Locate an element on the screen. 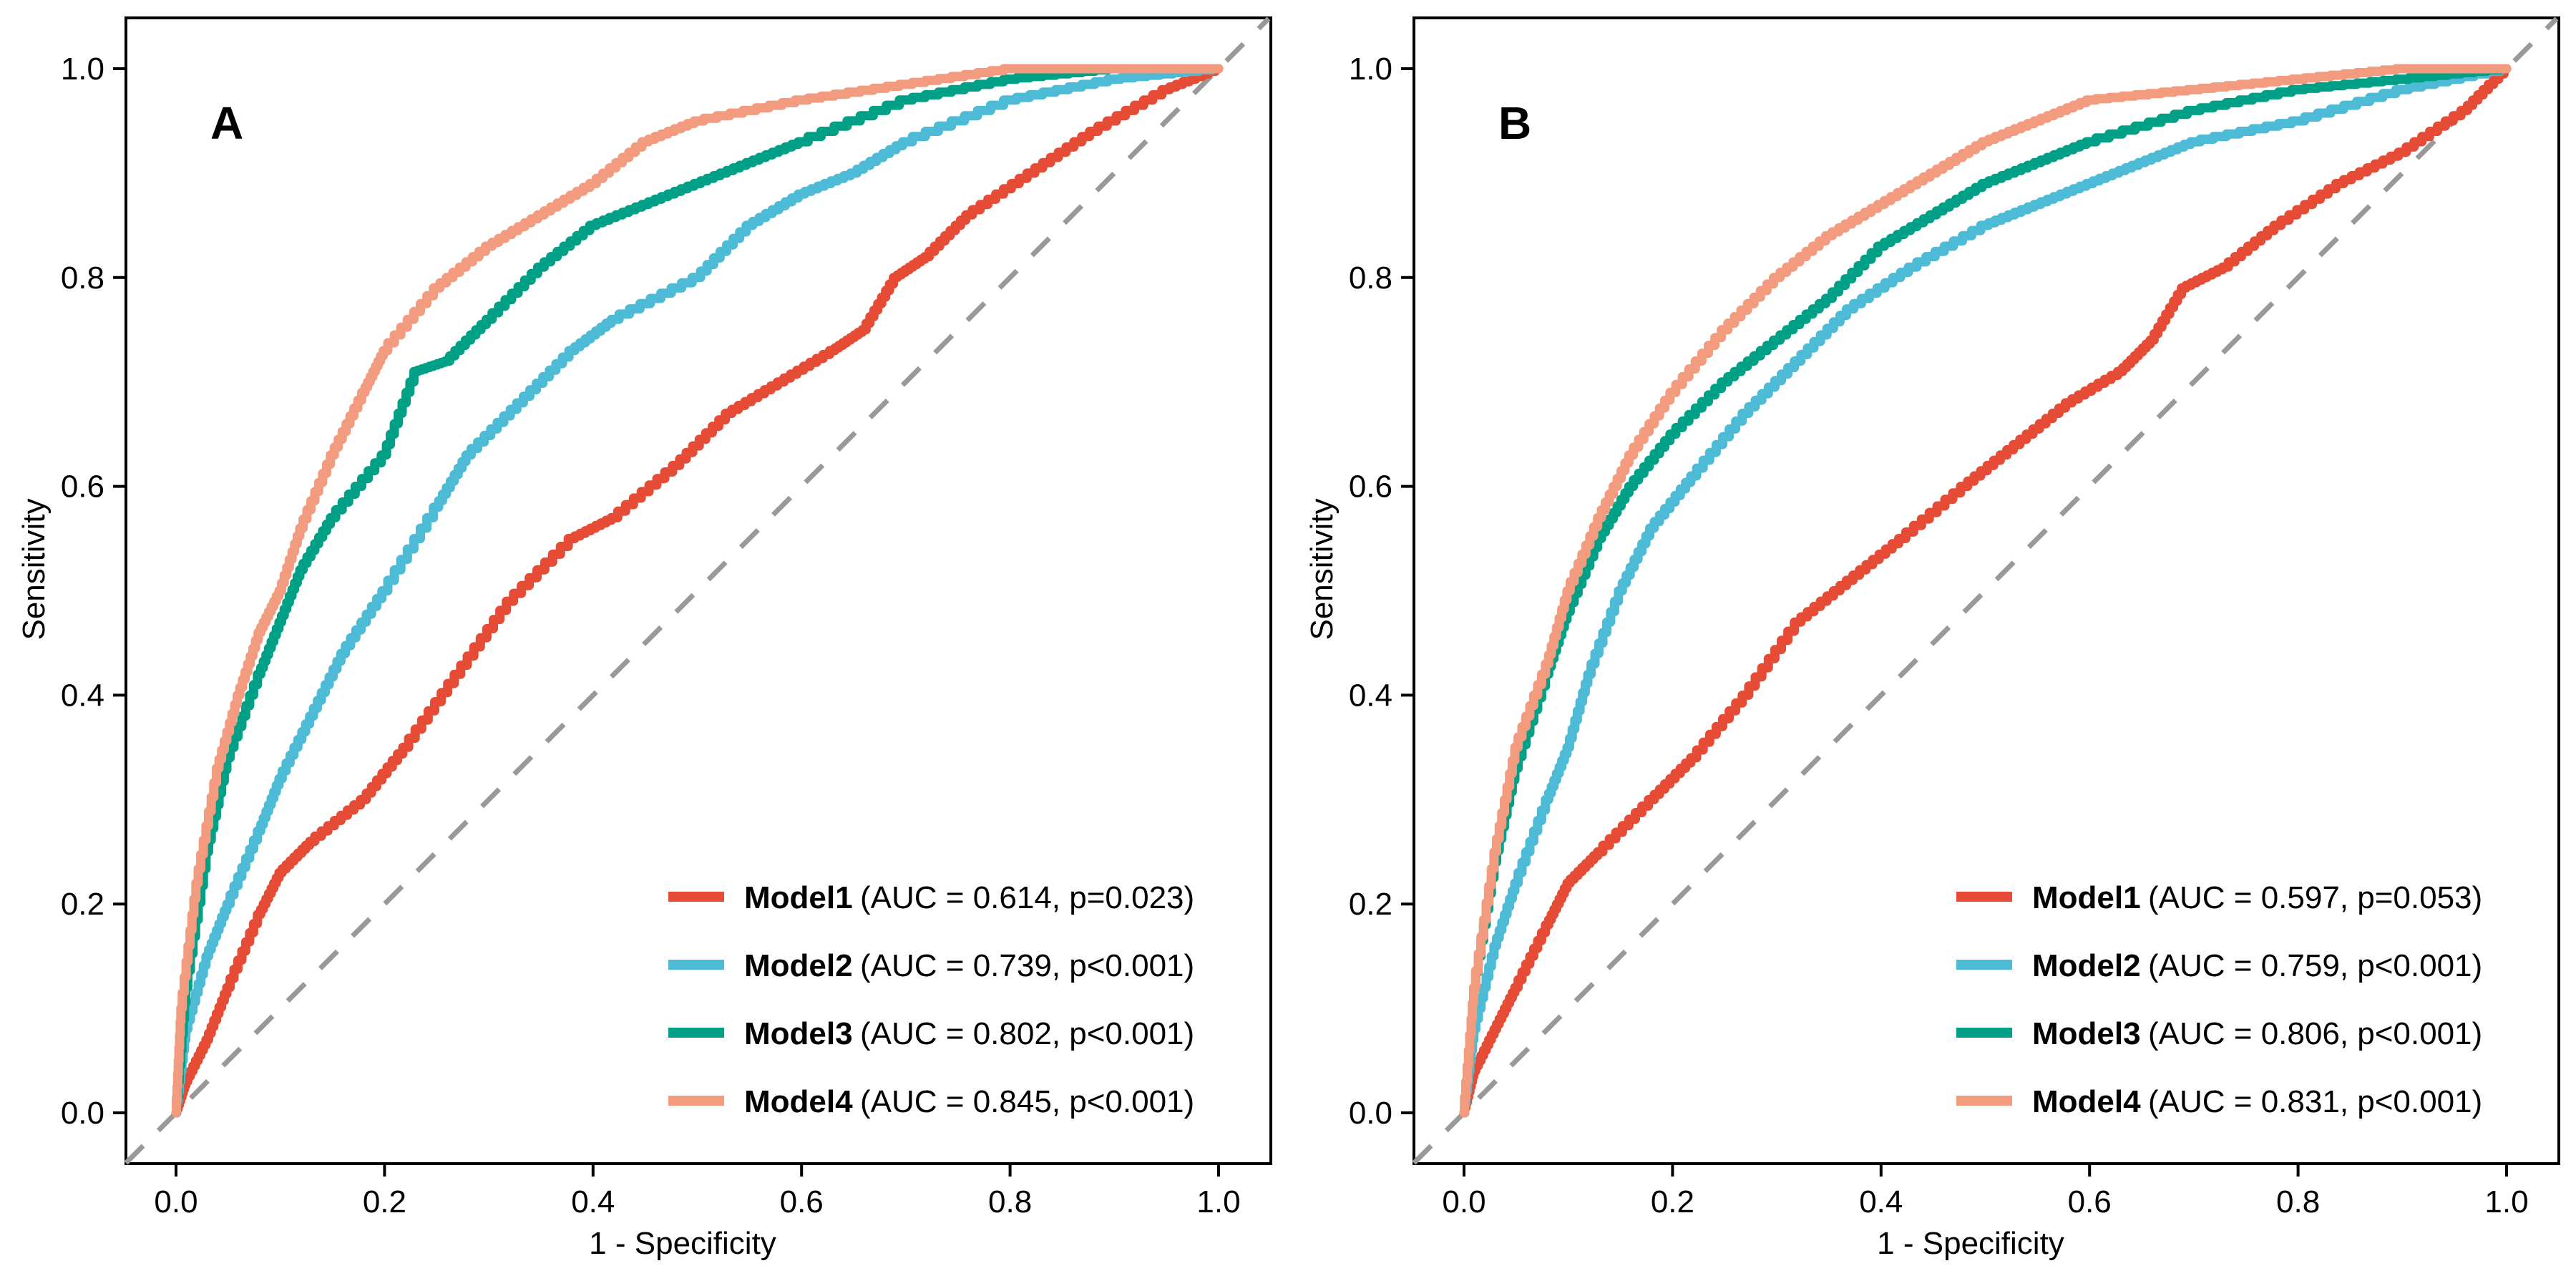 The height and width of the screenshot is (1276, 2576). legend-auc-stat: (AUC = 0.614, p=0.023) is located at coordinates (1027, 897).